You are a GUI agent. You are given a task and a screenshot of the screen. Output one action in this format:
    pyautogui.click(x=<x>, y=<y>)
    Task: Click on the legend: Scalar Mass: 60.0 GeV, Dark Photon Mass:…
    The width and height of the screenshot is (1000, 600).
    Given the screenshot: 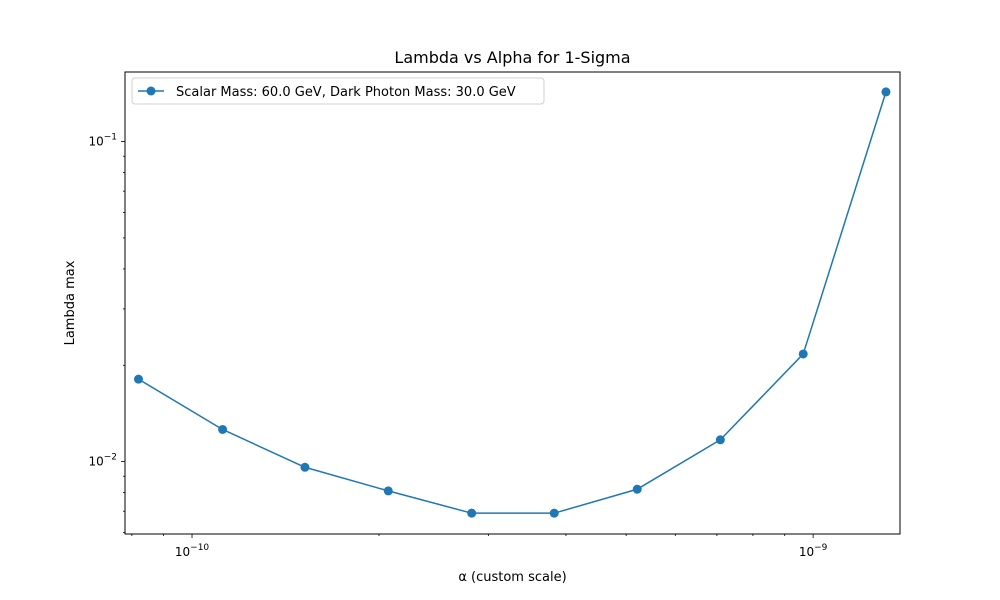 What is the action you would take?
    pyautogui.click(x=338, y=91)
    